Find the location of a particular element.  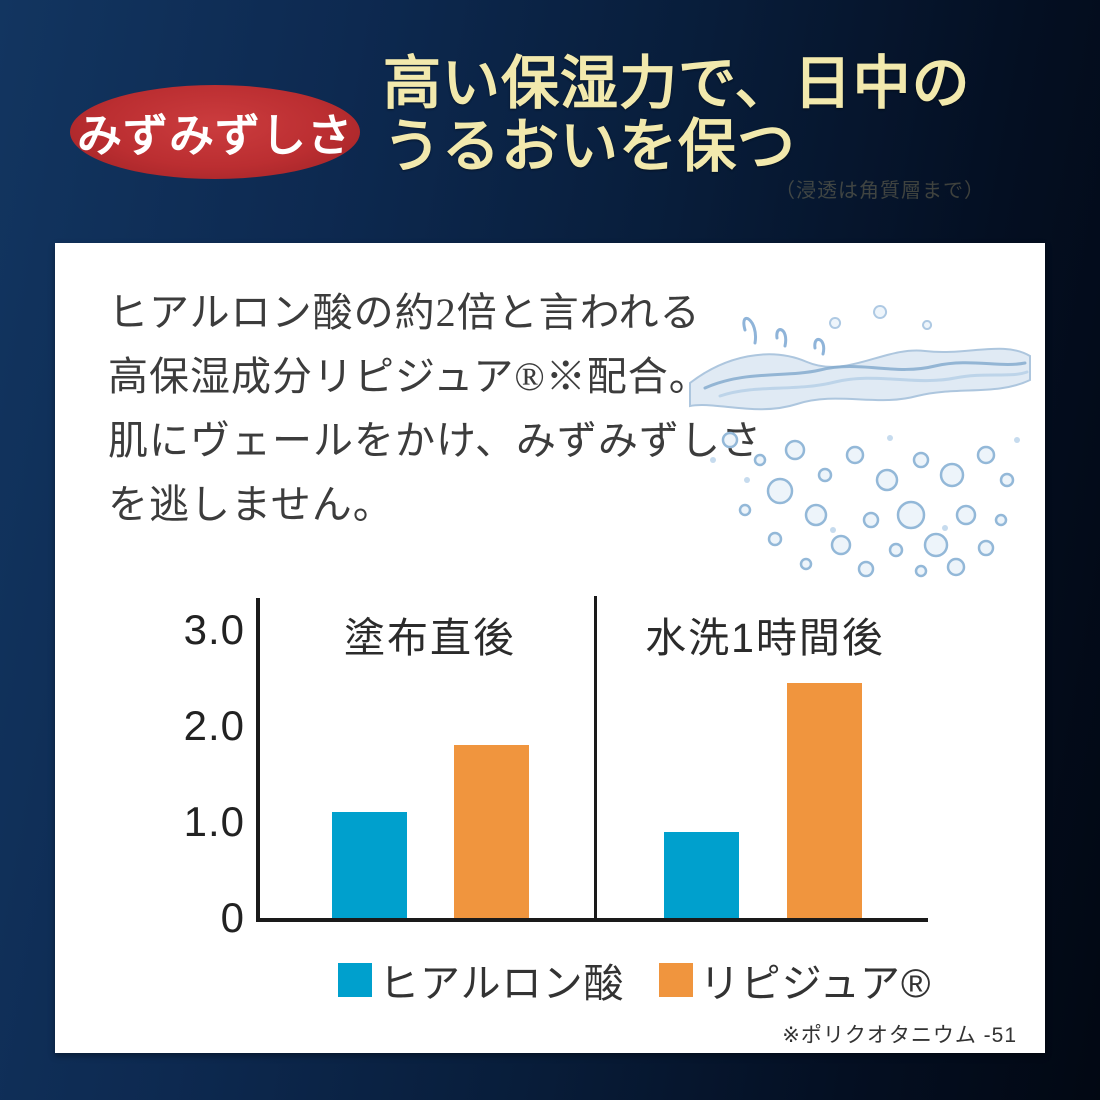

group-divider-line is located at coordinates (595, 757).